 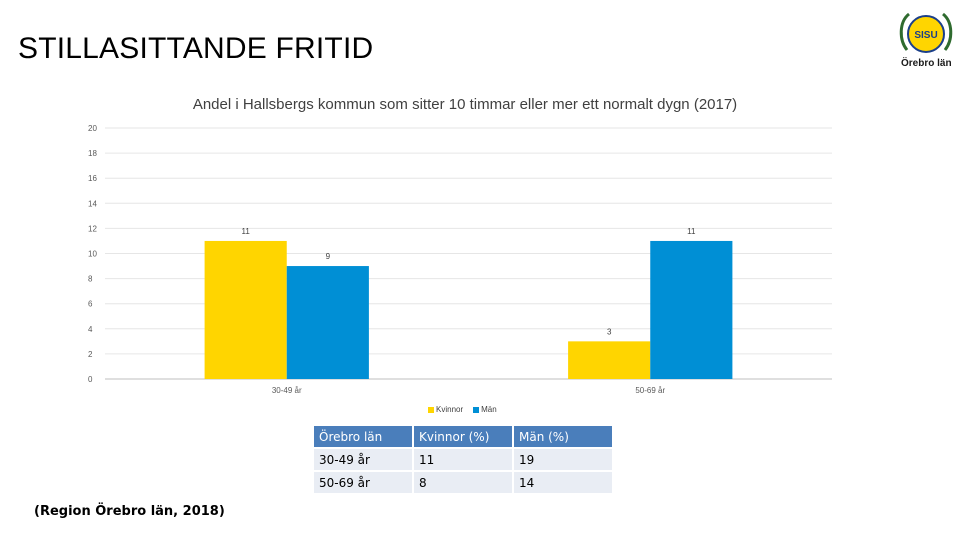 What do you see at coordinates (92, 254) in the screenshot?
I see `y-tick-label: 10` at bounding box center [92, 254].